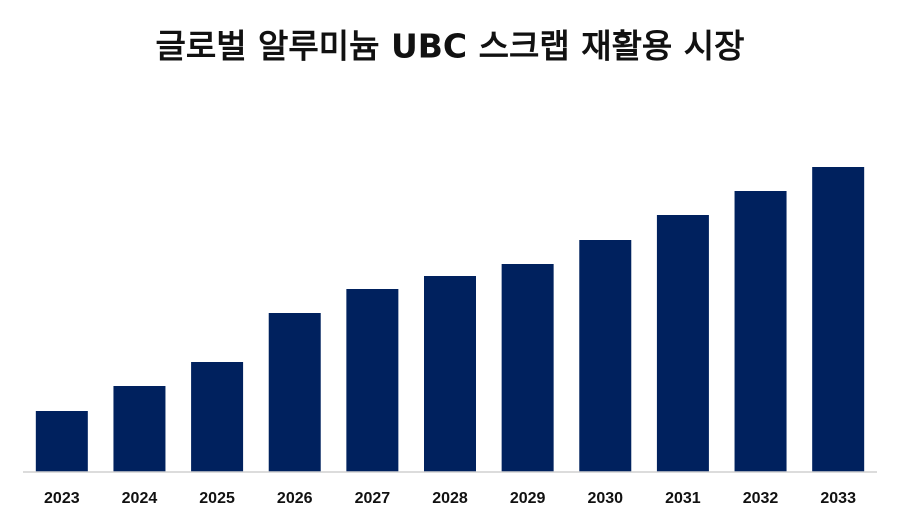  What do you see at coordinates (528, 498) in the screenshot?
I see `x-tick-label: 2029` at bounding box center [528, 498].